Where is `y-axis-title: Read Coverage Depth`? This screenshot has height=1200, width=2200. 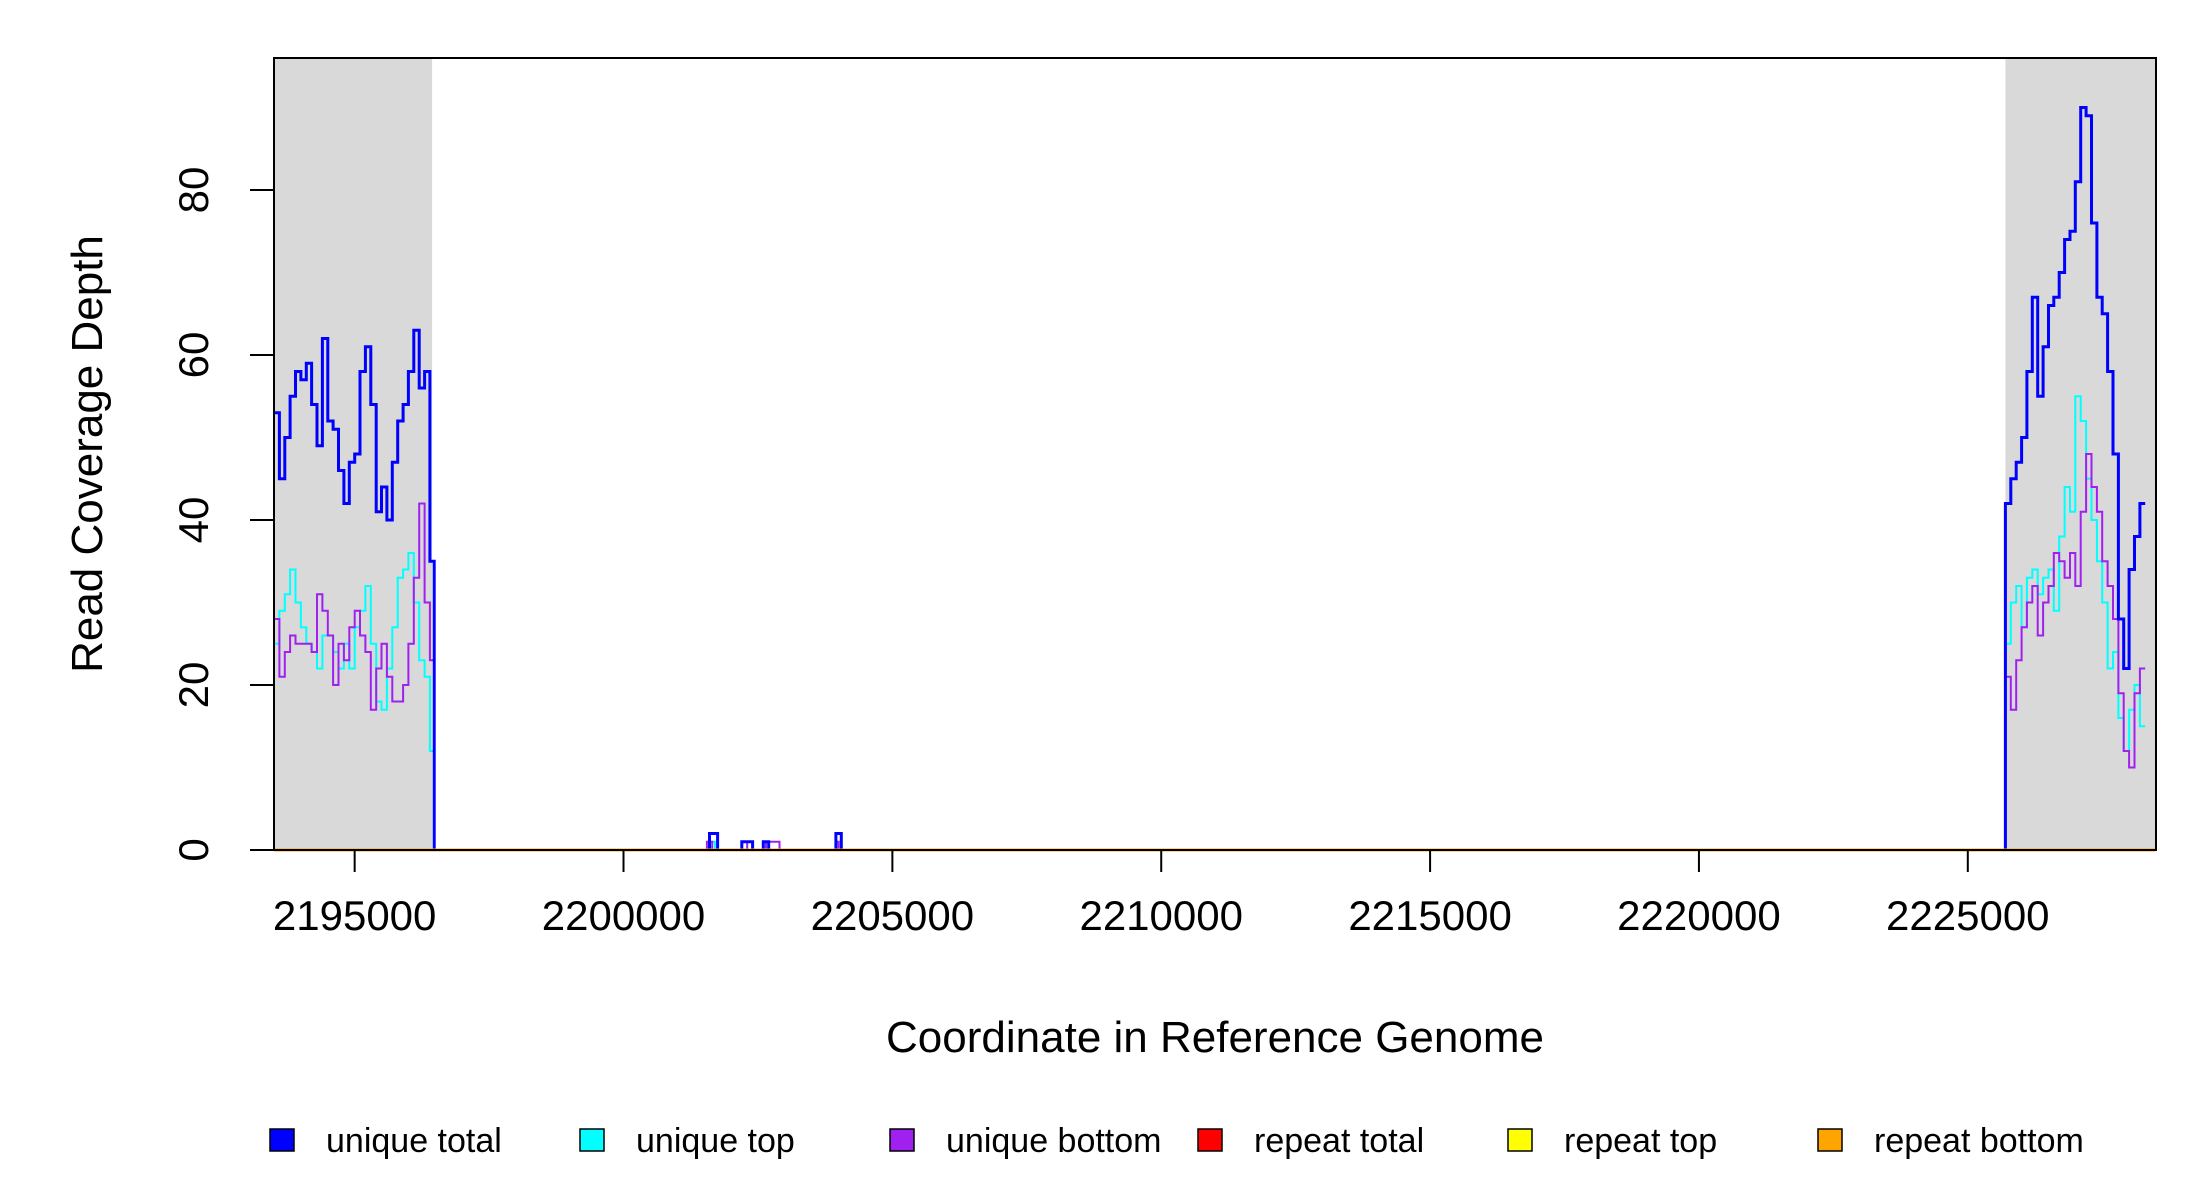
y-axis-title: Read Coverage Depth is located at coordinates (87, 454).